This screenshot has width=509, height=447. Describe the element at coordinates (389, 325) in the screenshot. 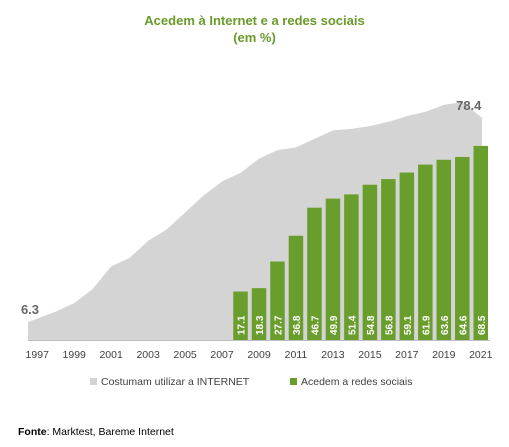

I see `bar-data-label: 56.8` at that location.